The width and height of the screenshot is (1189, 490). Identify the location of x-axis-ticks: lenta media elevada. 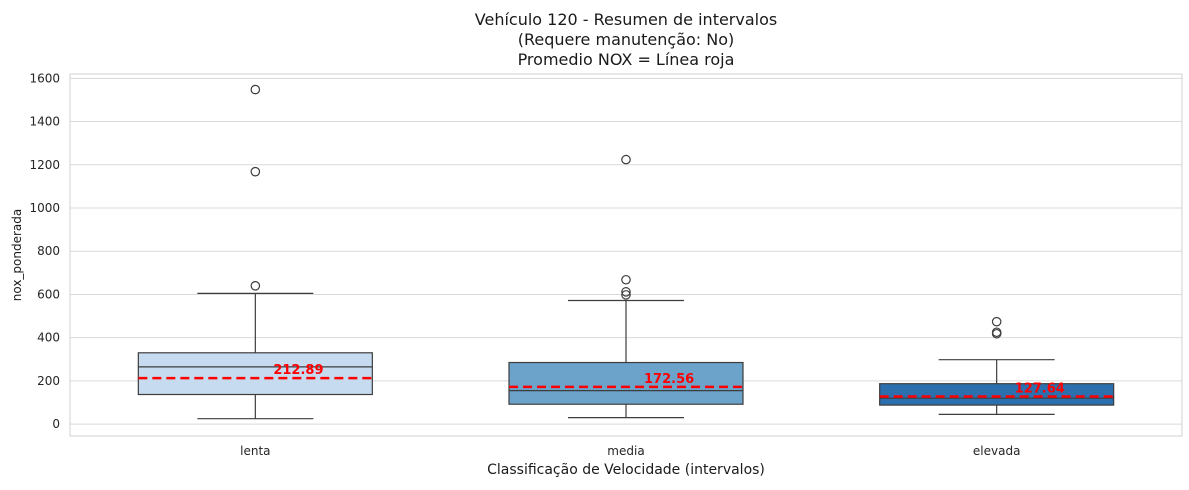
(630, 451).